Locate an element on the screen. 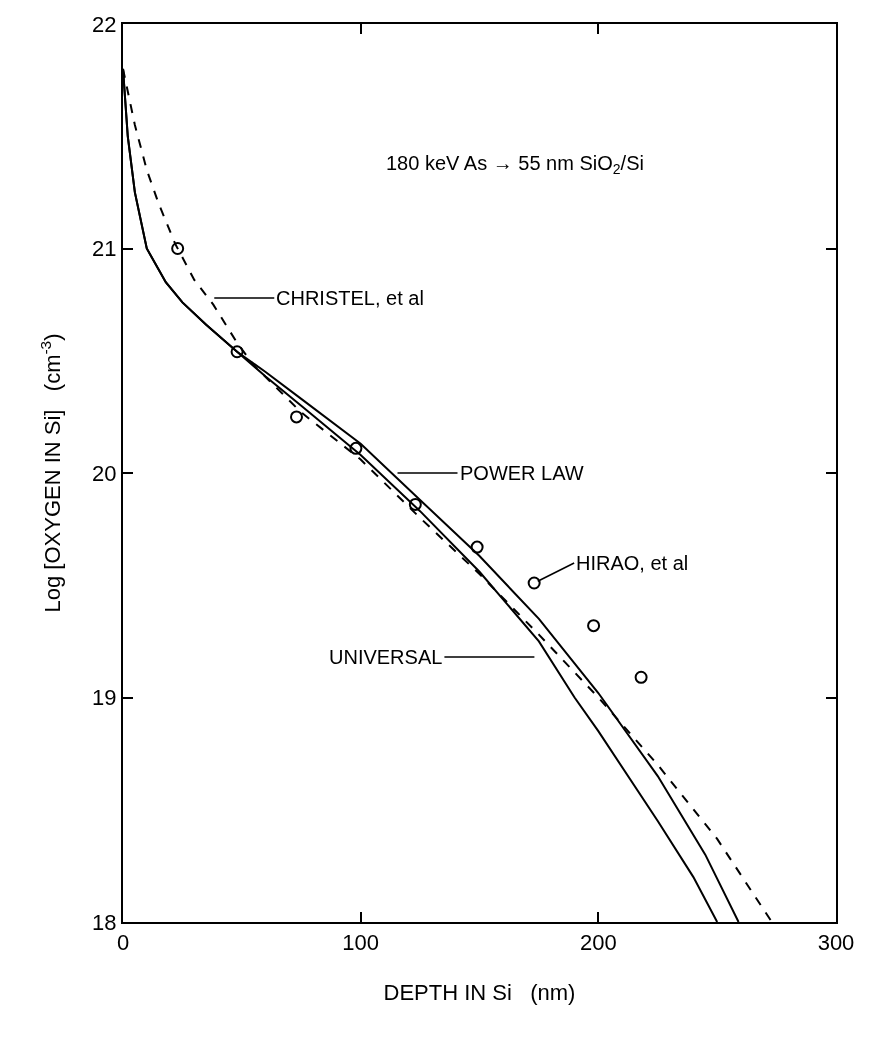 The image size is (870, 1052). annotation: CHRISTEL, et al is located at coordinates (350, 298).